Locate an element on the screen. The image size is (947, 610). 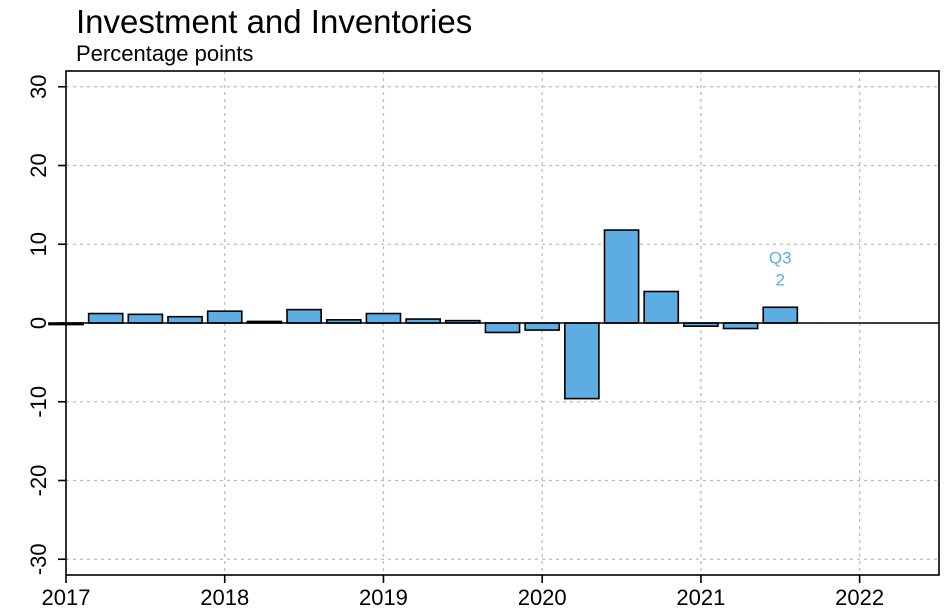
y-axis: -30 -20 -10 0 10 20 30 is located at coordinates (46, 325).